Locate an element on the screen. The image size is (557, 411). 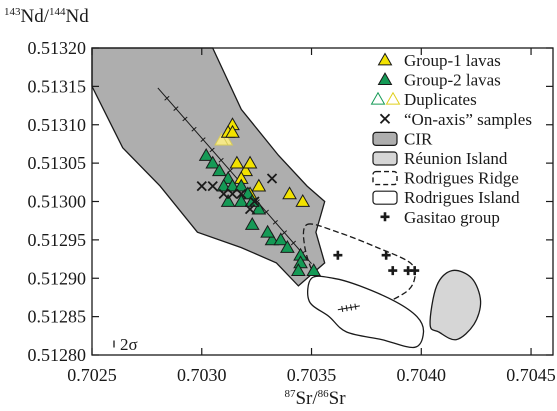
legend-label: Group-2 lavas is located at coordinates (452, 80).